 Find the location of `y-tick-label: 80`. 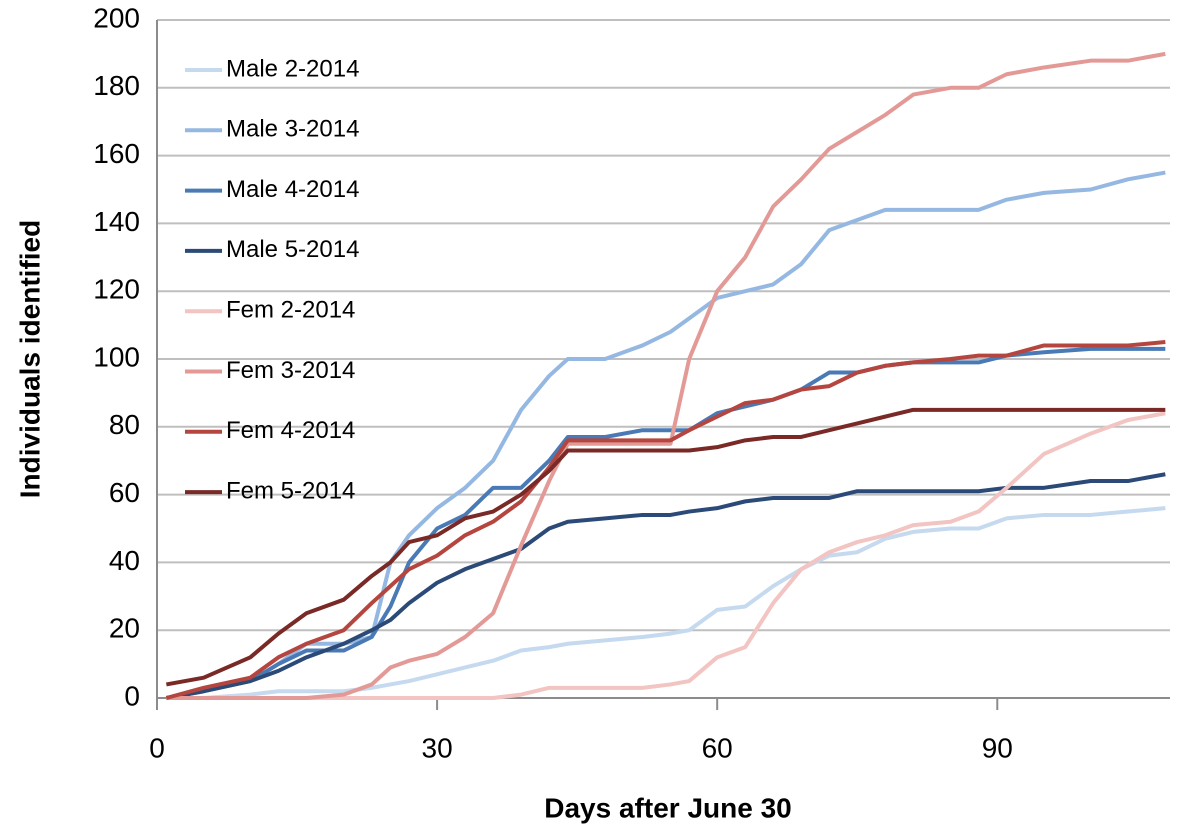

y-tick-label: 80 is located at coordinates (124, 424).